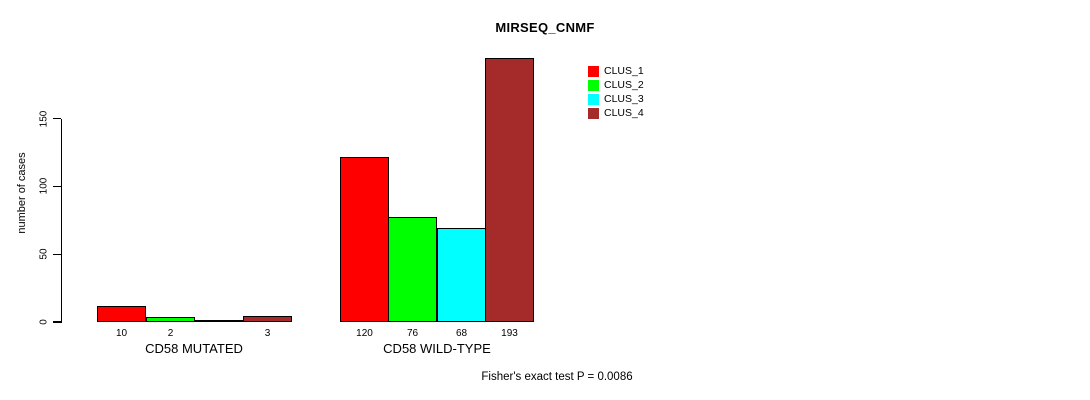 This screenshot has width=1090, height=400. I want to click on y-axis-line, so click(62, 220).